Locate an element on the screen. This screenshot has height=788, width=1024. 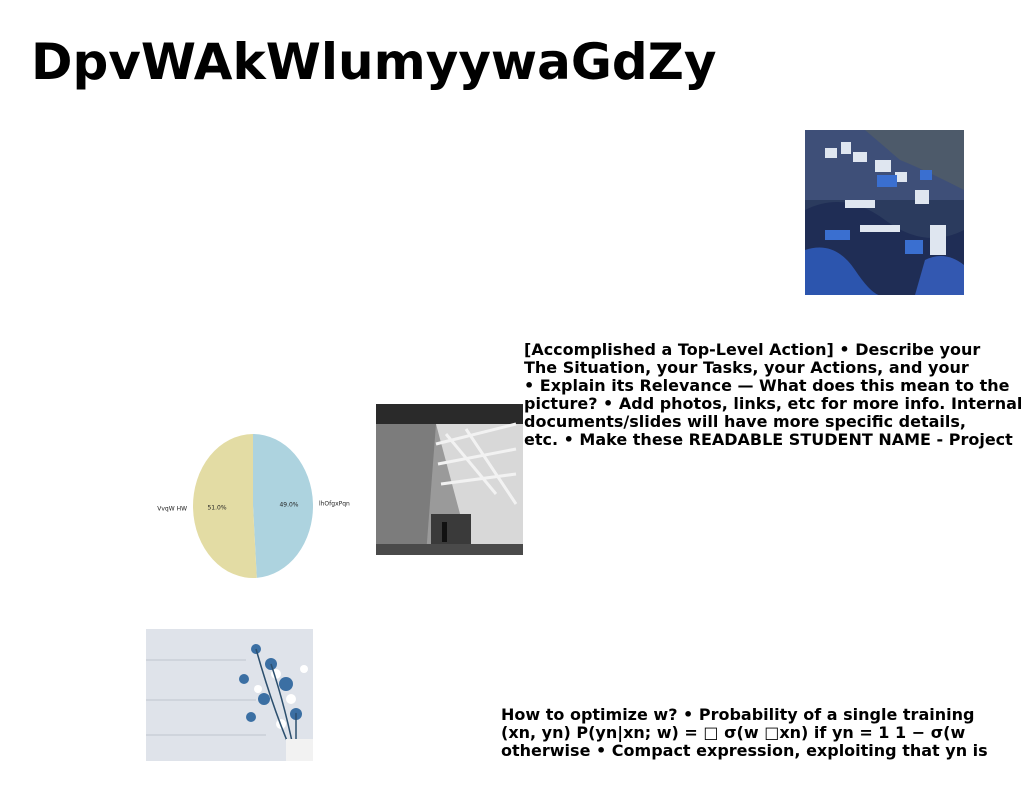
pie-chart: 49.0% lhOfgxPqn 51.0% VvqW HW is located at coordinates (255, 505).